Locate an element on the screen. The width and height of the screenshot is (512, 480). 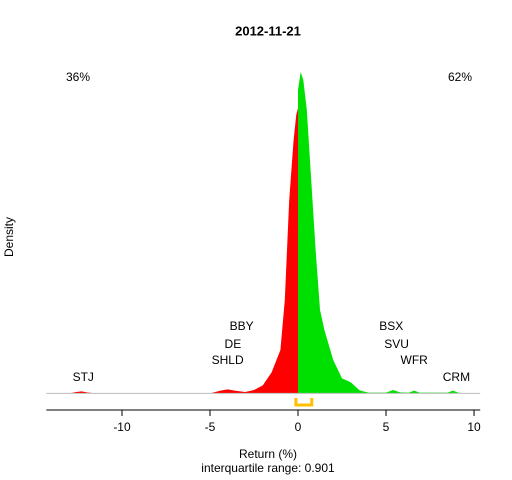
ticker-label: CRM is located at coordinates (456, 377).